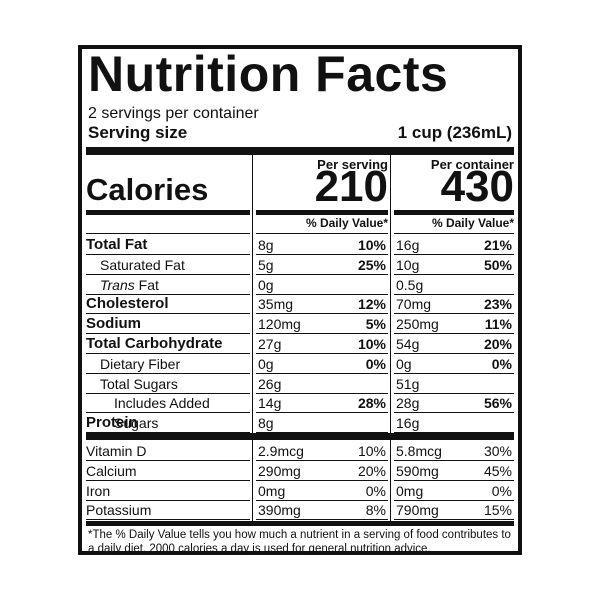 Image resolution: width=600 pixels, height=600 pixels. I want to click on amount: 35mg, so click(276, 304).